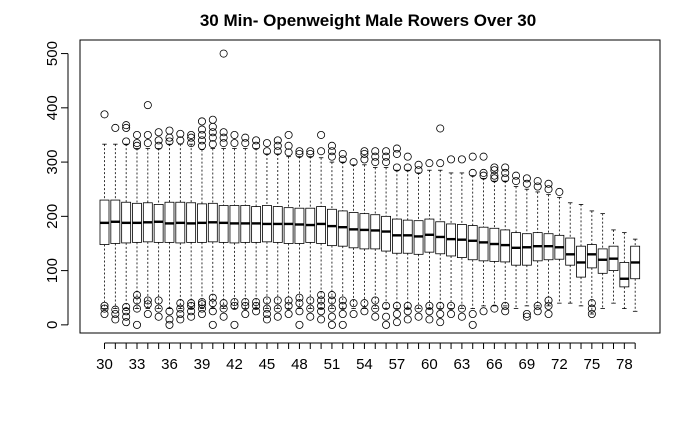 The width and height of the screenshot is (700, 437). What do you see at coordinates (624, 364) in the screenshot?
I see `x-tick-label: 78` at bounding box center [624, 364].